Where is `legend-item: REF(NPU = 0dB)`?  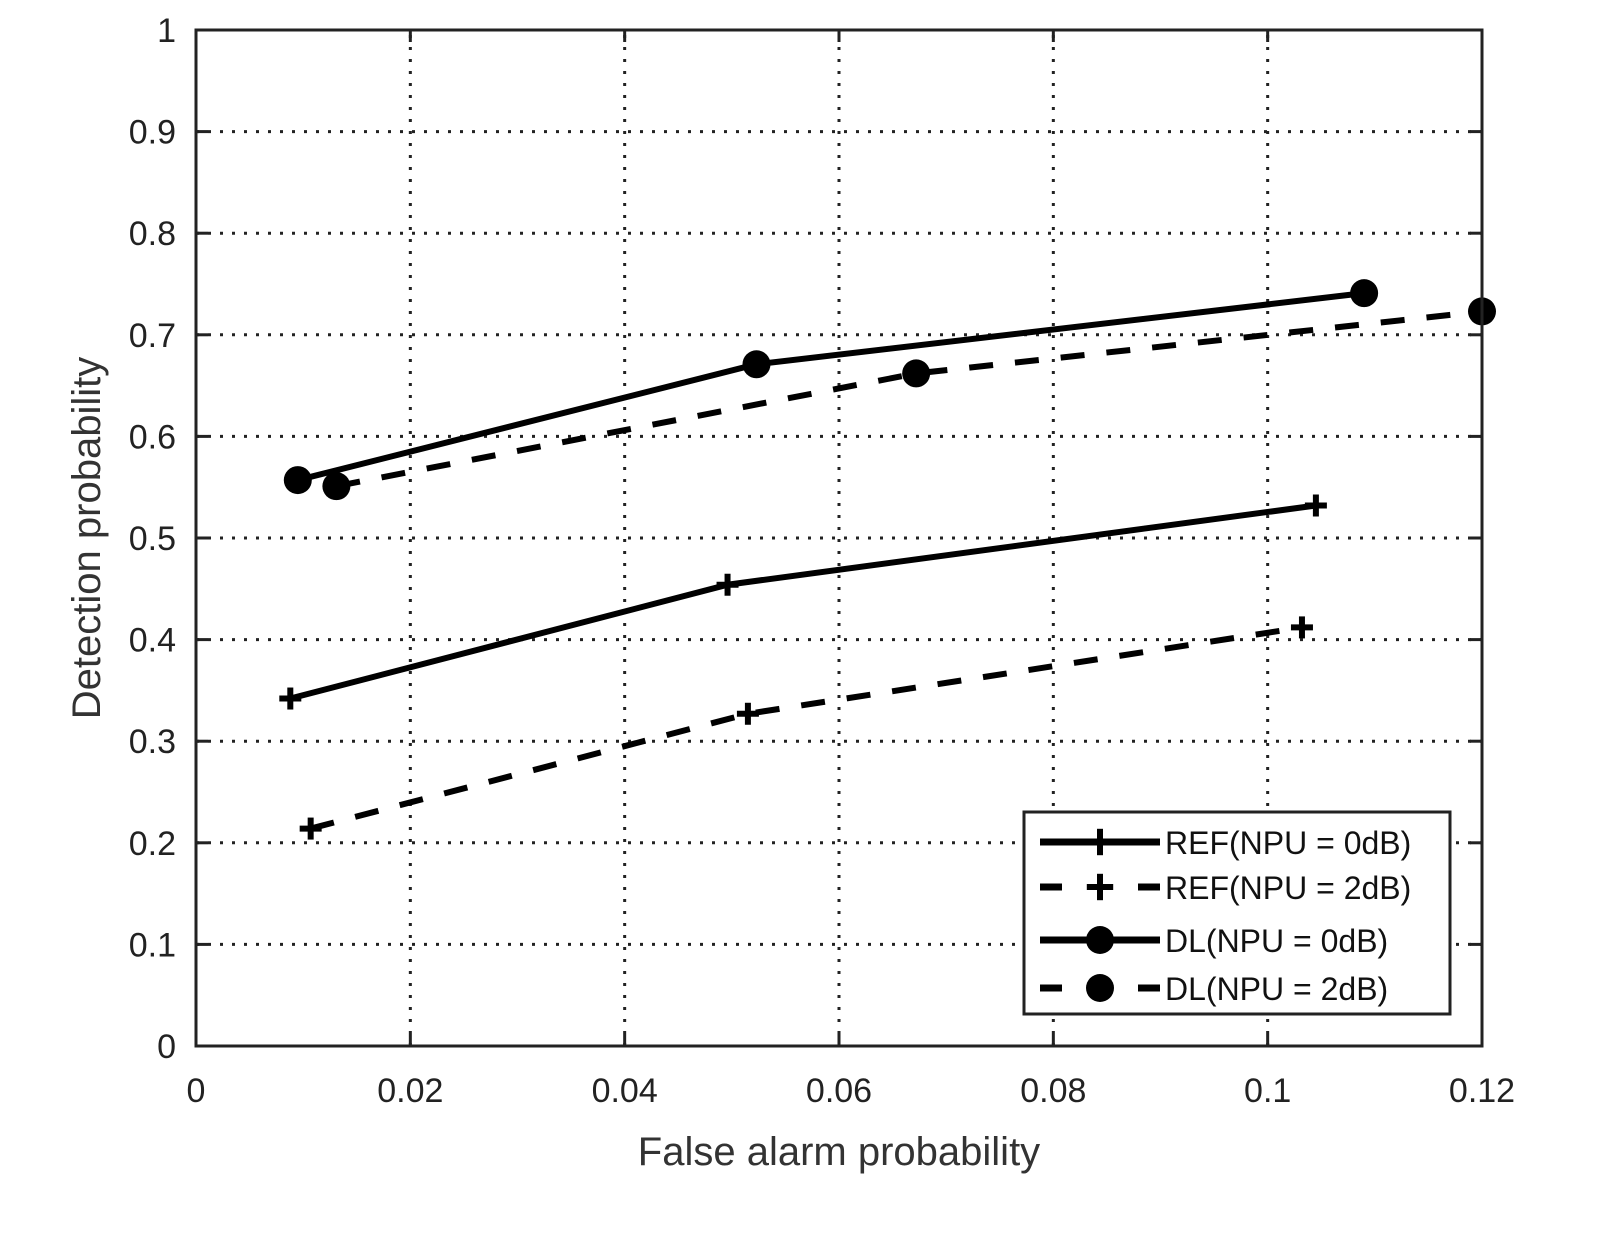
legend-item: REF(NPU = 0dB) is located at coordinates (1225, 843).